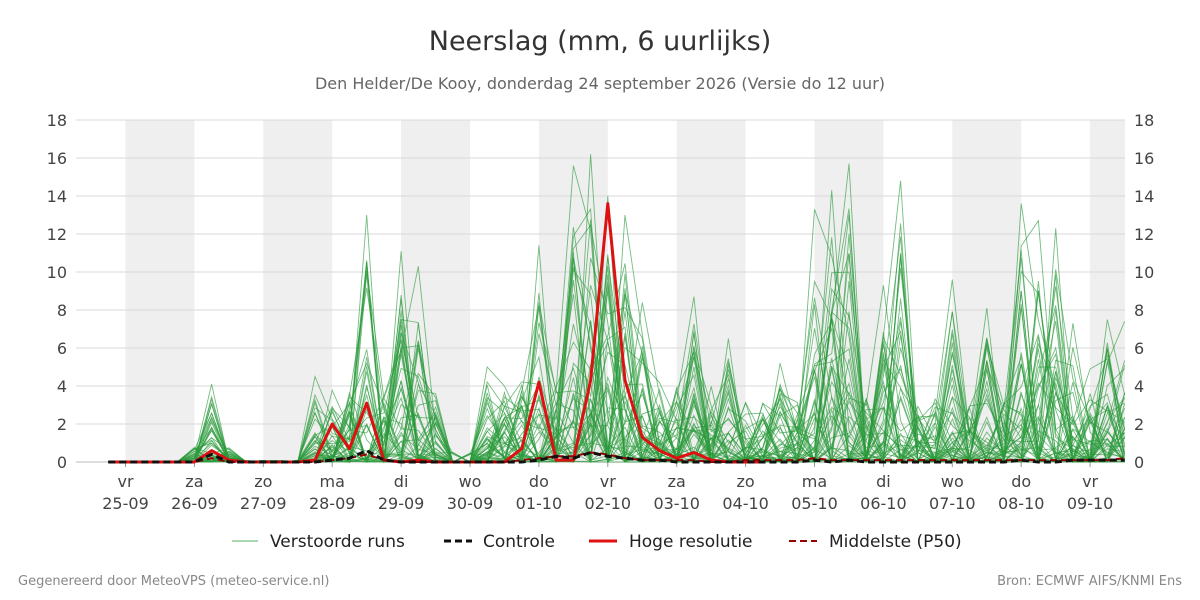 The image size is (1200, 600). I want to click on x-tick-date-07-10: 07-10, so click(952, 503).